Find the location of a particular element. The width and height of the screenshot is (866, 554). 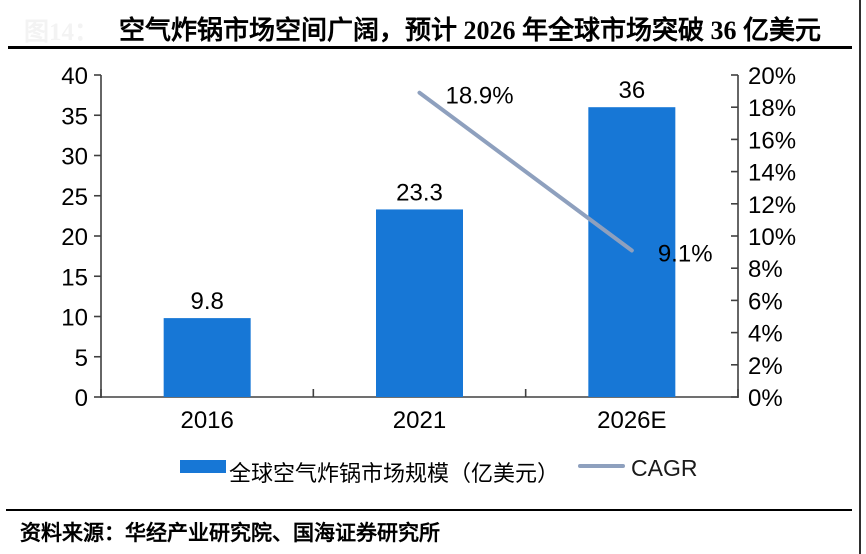

bar-data-label: 23.3 is located at coordinates (419, 192).